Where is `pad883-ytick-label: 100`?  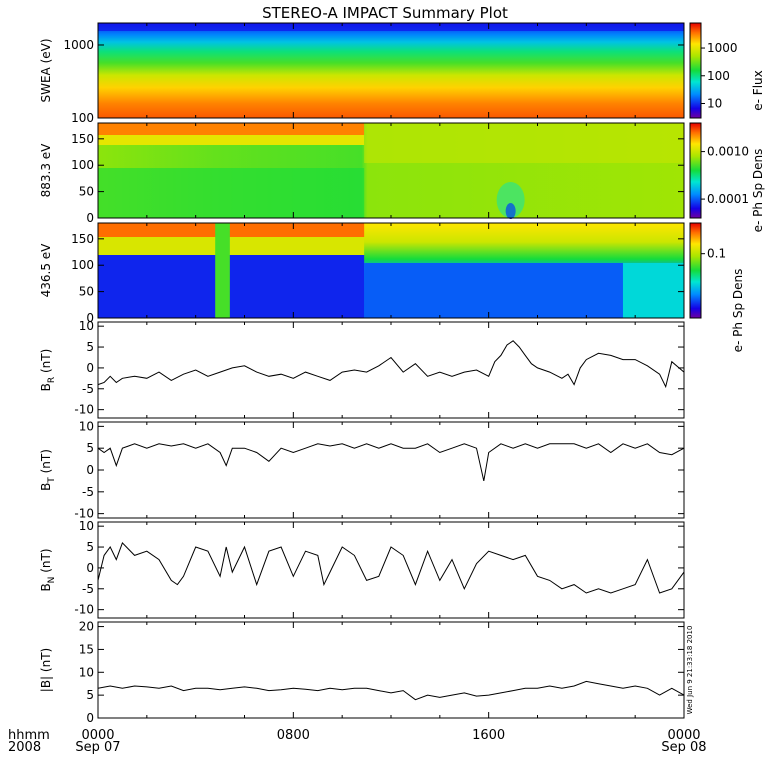
pad883-ytick-label: 100 is located at coordinates (82, 165).